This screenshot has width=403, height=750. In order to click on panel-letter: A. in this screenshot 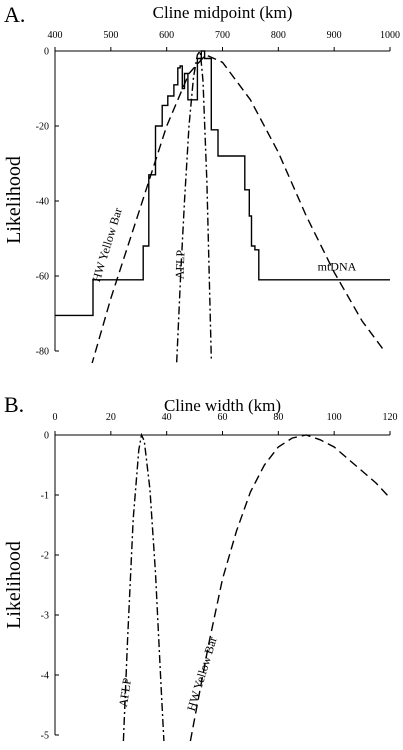, I will do `click(14, 14)`.